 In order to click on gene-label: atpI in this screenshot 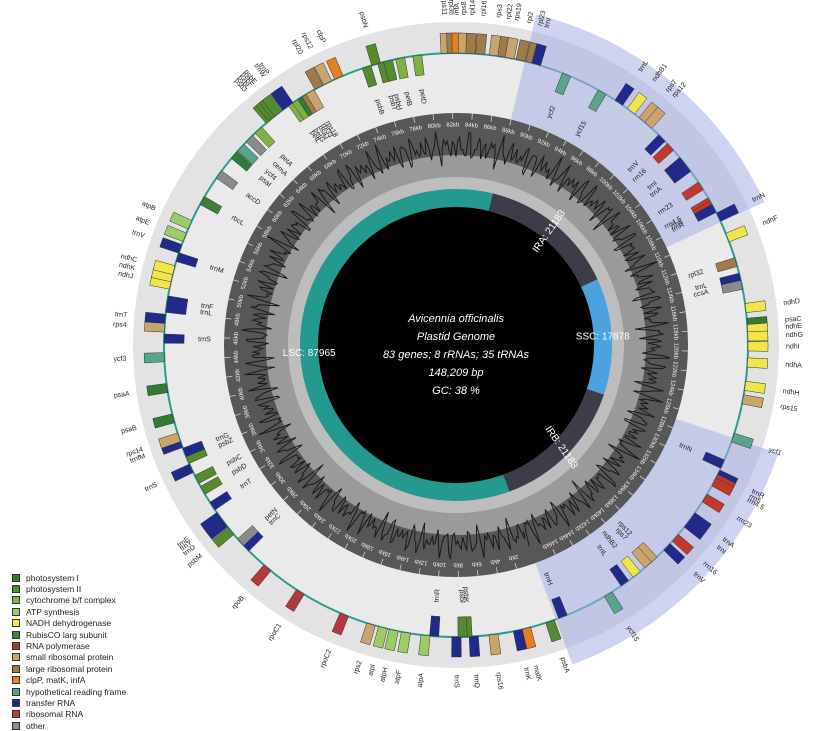, I will do `click(372, 670)`.